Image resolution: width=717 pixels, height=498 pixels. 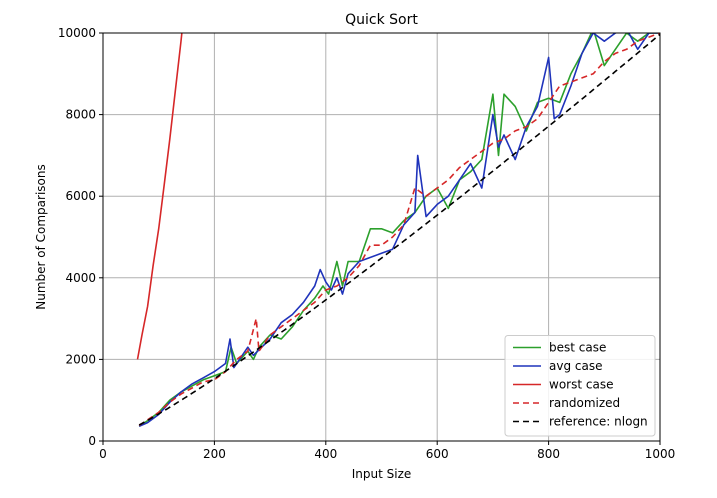 What do you see at coordinates (660, 454) in the screenshot?
I see `x-tick-label: 1000` at bounding box center [660, 454].